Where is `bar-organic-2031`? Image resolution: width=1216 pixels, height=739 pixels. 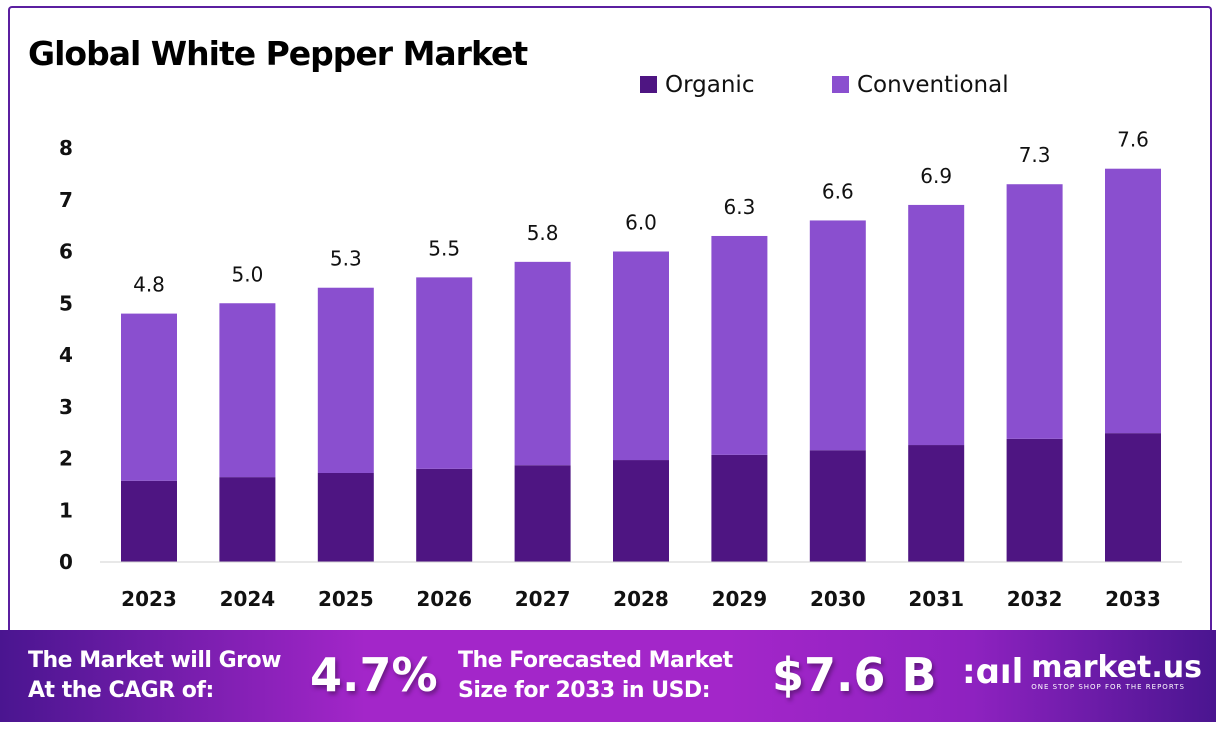 bar-organic-2031 is located at coordinates (936, 503).